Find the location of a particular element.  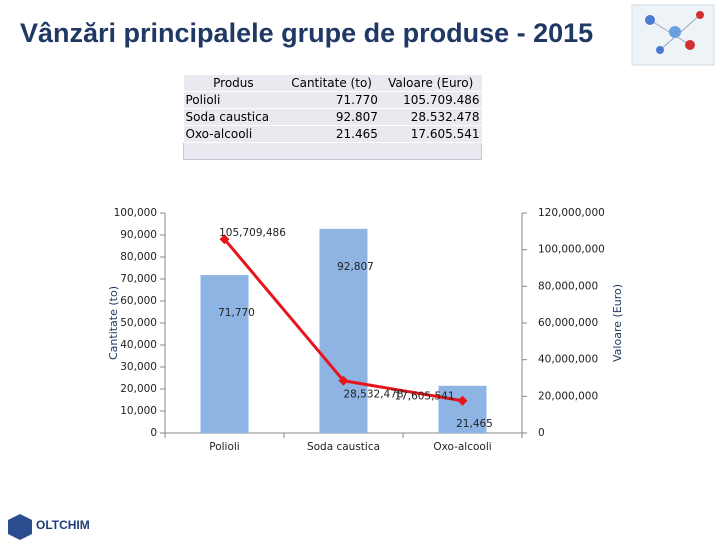

table-cell: 71.770 is located at coordinates (331, 100).